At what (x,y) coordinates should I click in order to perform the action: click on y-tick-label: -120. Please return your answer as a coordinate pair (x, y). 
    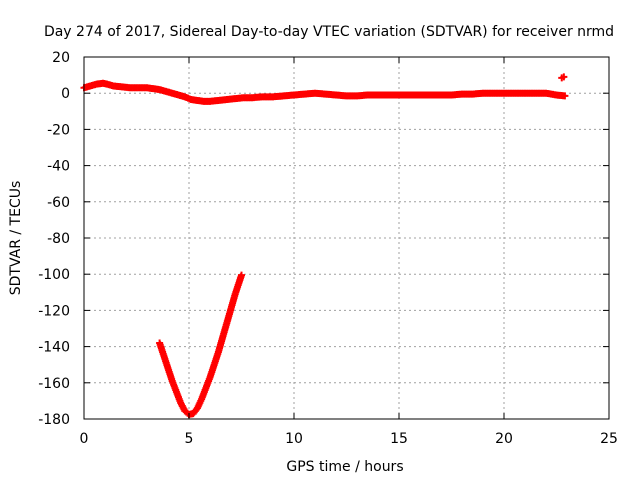
    Looking at the image, I should click on (54, 311).